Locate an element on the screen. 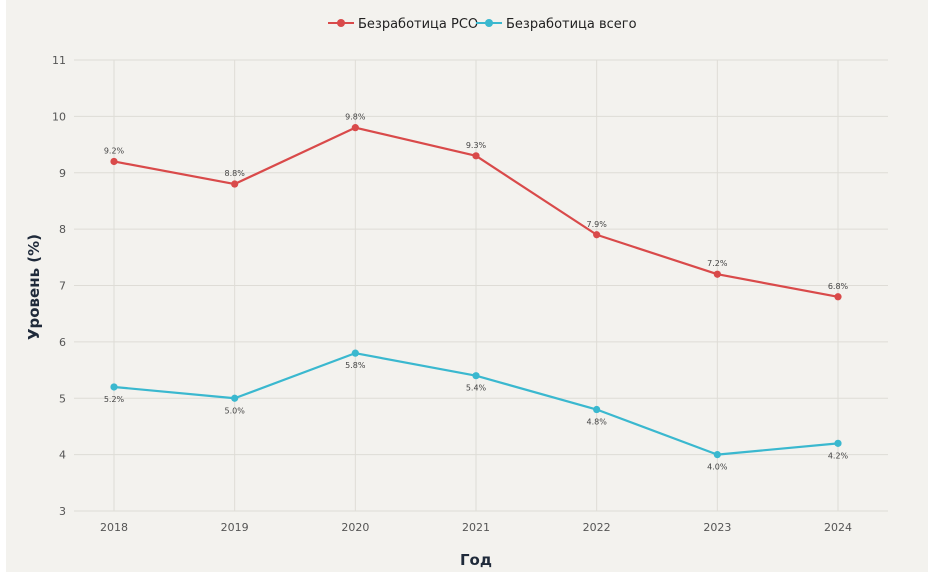 This screenshot has height=572, width=934. data-label: 9.3% is located at coordinates (476, 145).